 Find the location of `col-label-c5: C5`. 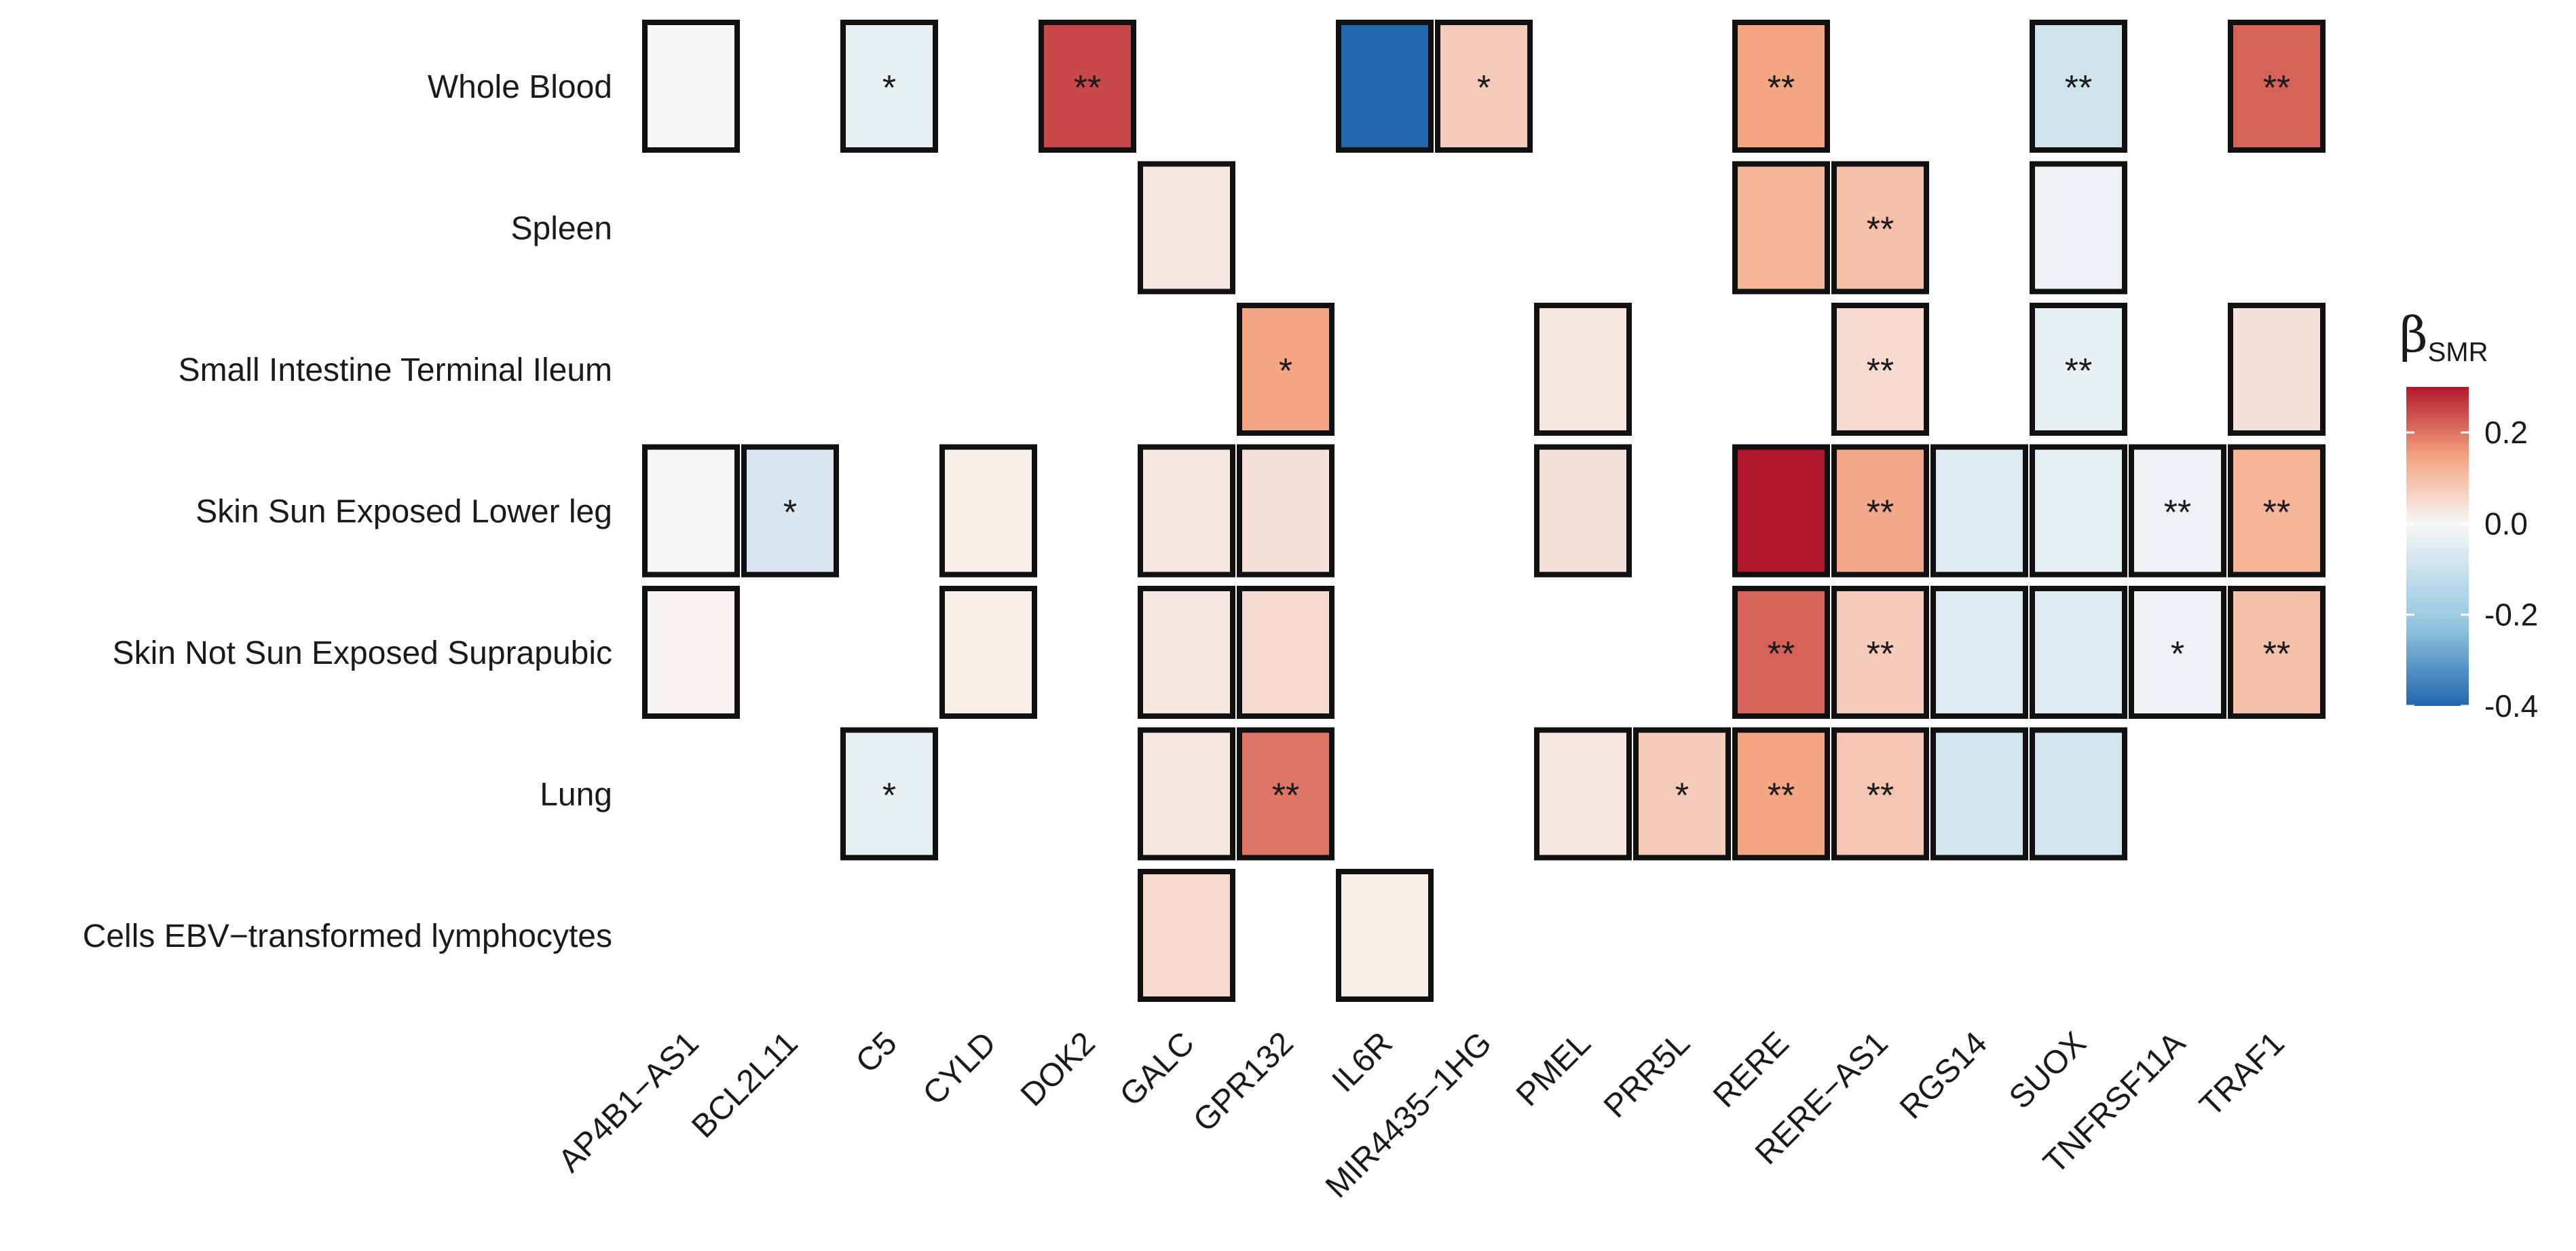

col-label-c5: C5 is located at coordinates (877, 1052).